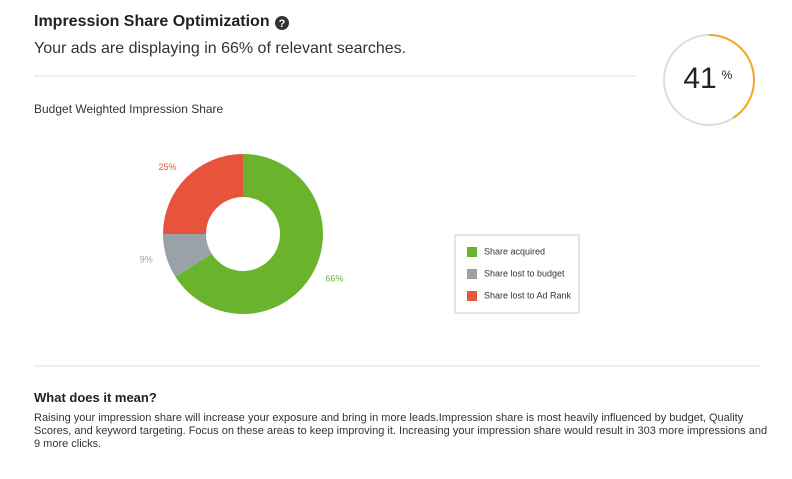 This screenshot has height=479, width=792. What do you see at coordinates (699, 78) in the screenshot?
I see `gauge-value: 41` at bounding box center [699, 78].